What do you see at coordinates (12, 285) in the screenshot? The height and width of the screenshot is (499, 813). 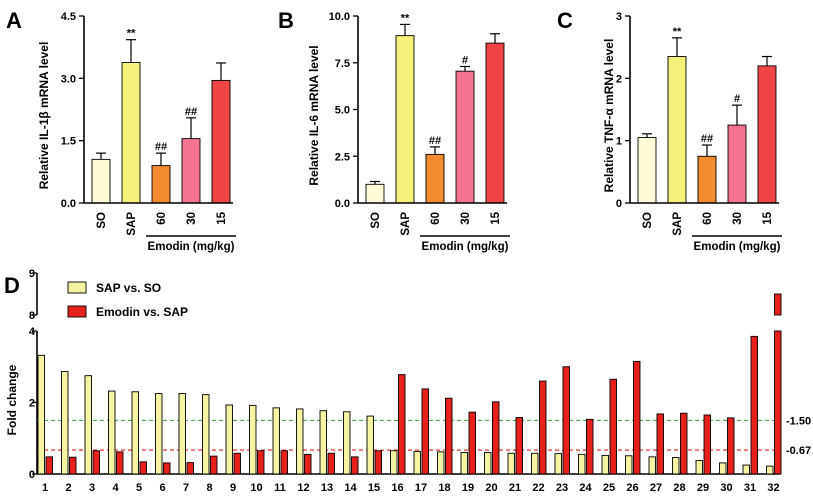 I see `panel-letter: D` at bounding box center [12, 285].